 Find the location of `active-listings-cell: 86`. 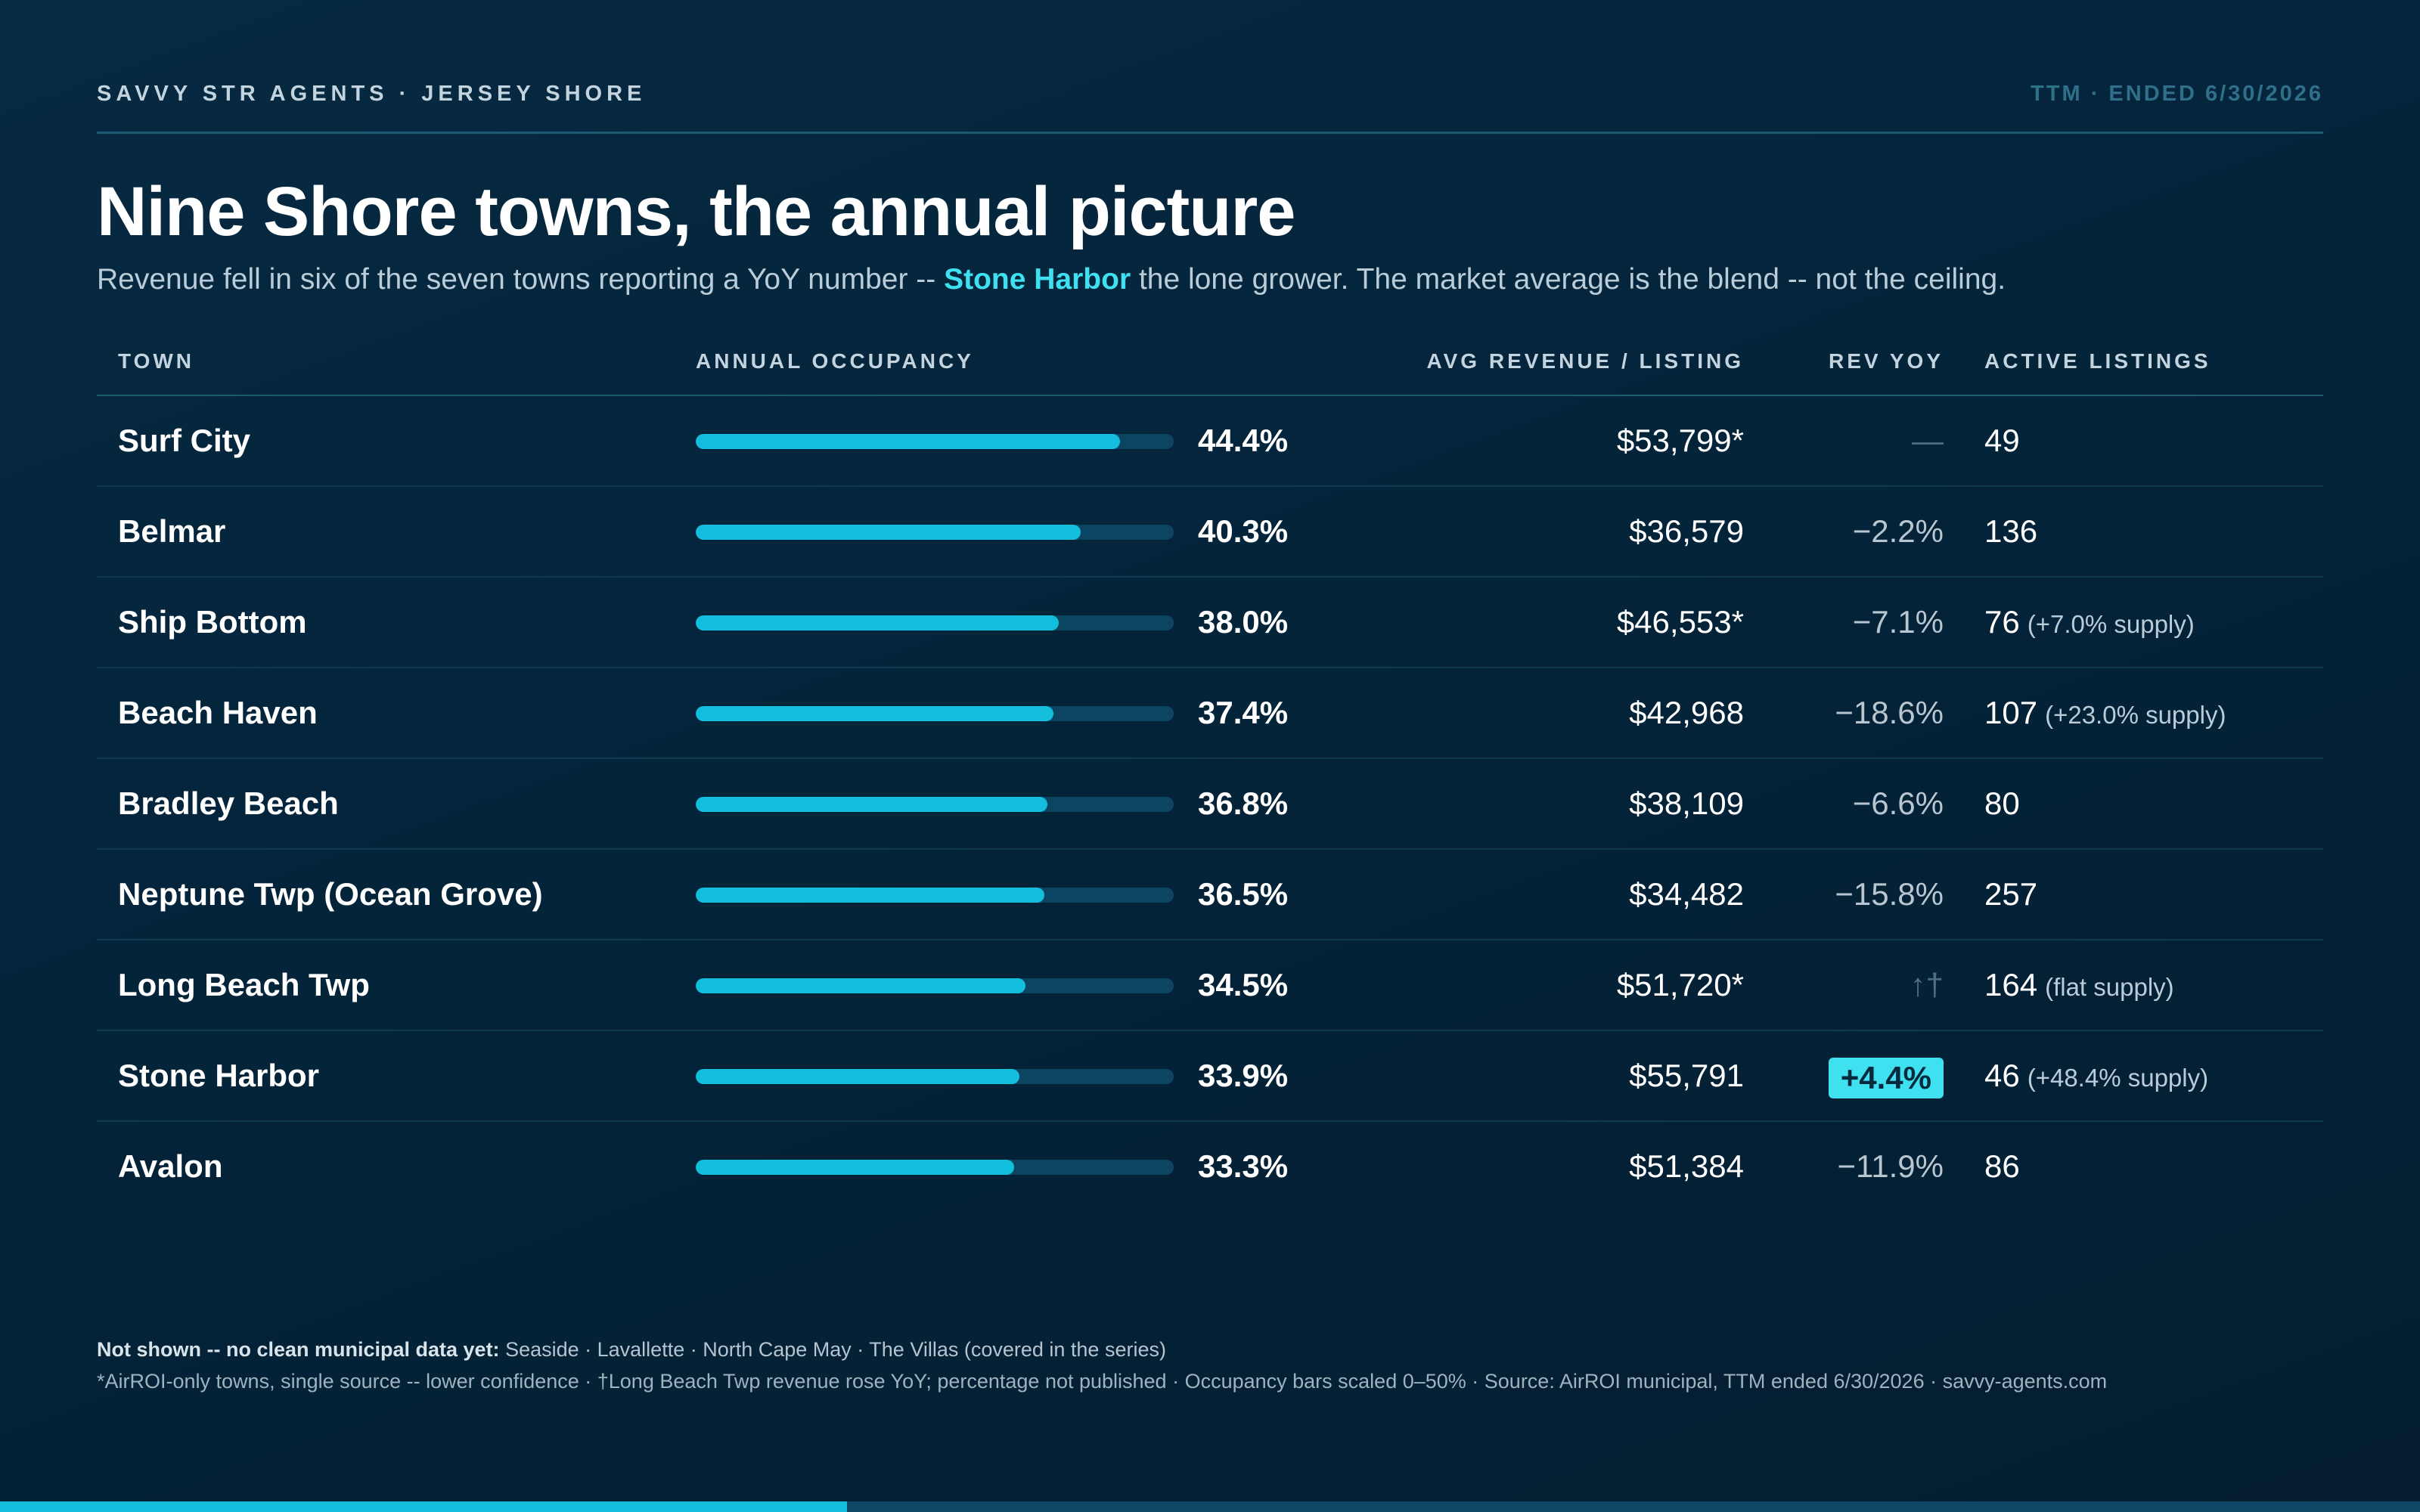

active-listings-cell: 86 is located at coordinates (2002, 1167).